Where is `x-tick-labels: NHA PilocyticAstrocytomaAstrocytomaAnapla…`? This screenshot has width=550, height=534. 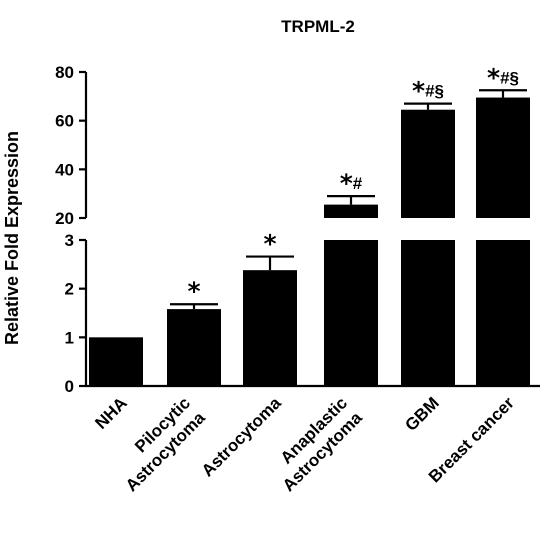 x-tick-labels: NHA PilocyticAstrocytomaAstrocytomaAnapla… is located at coordinates (304, 444).